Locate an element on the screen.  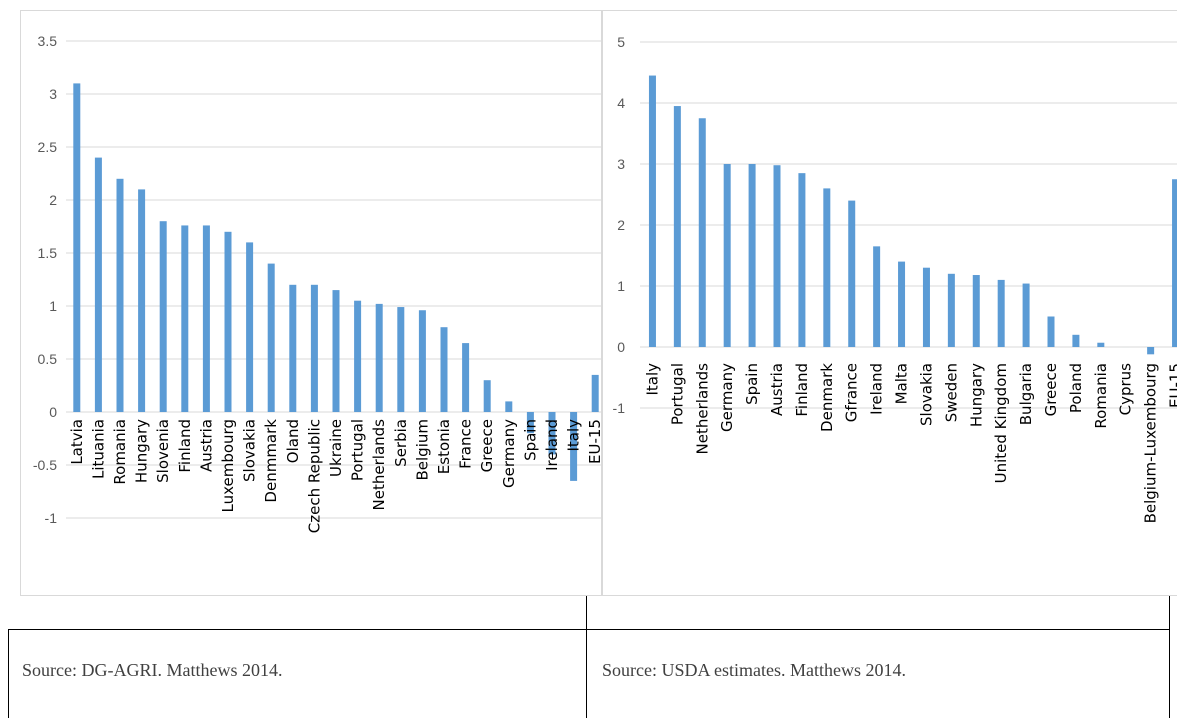
x-category-label: Cyprus is located at coordinates (1126, 389).